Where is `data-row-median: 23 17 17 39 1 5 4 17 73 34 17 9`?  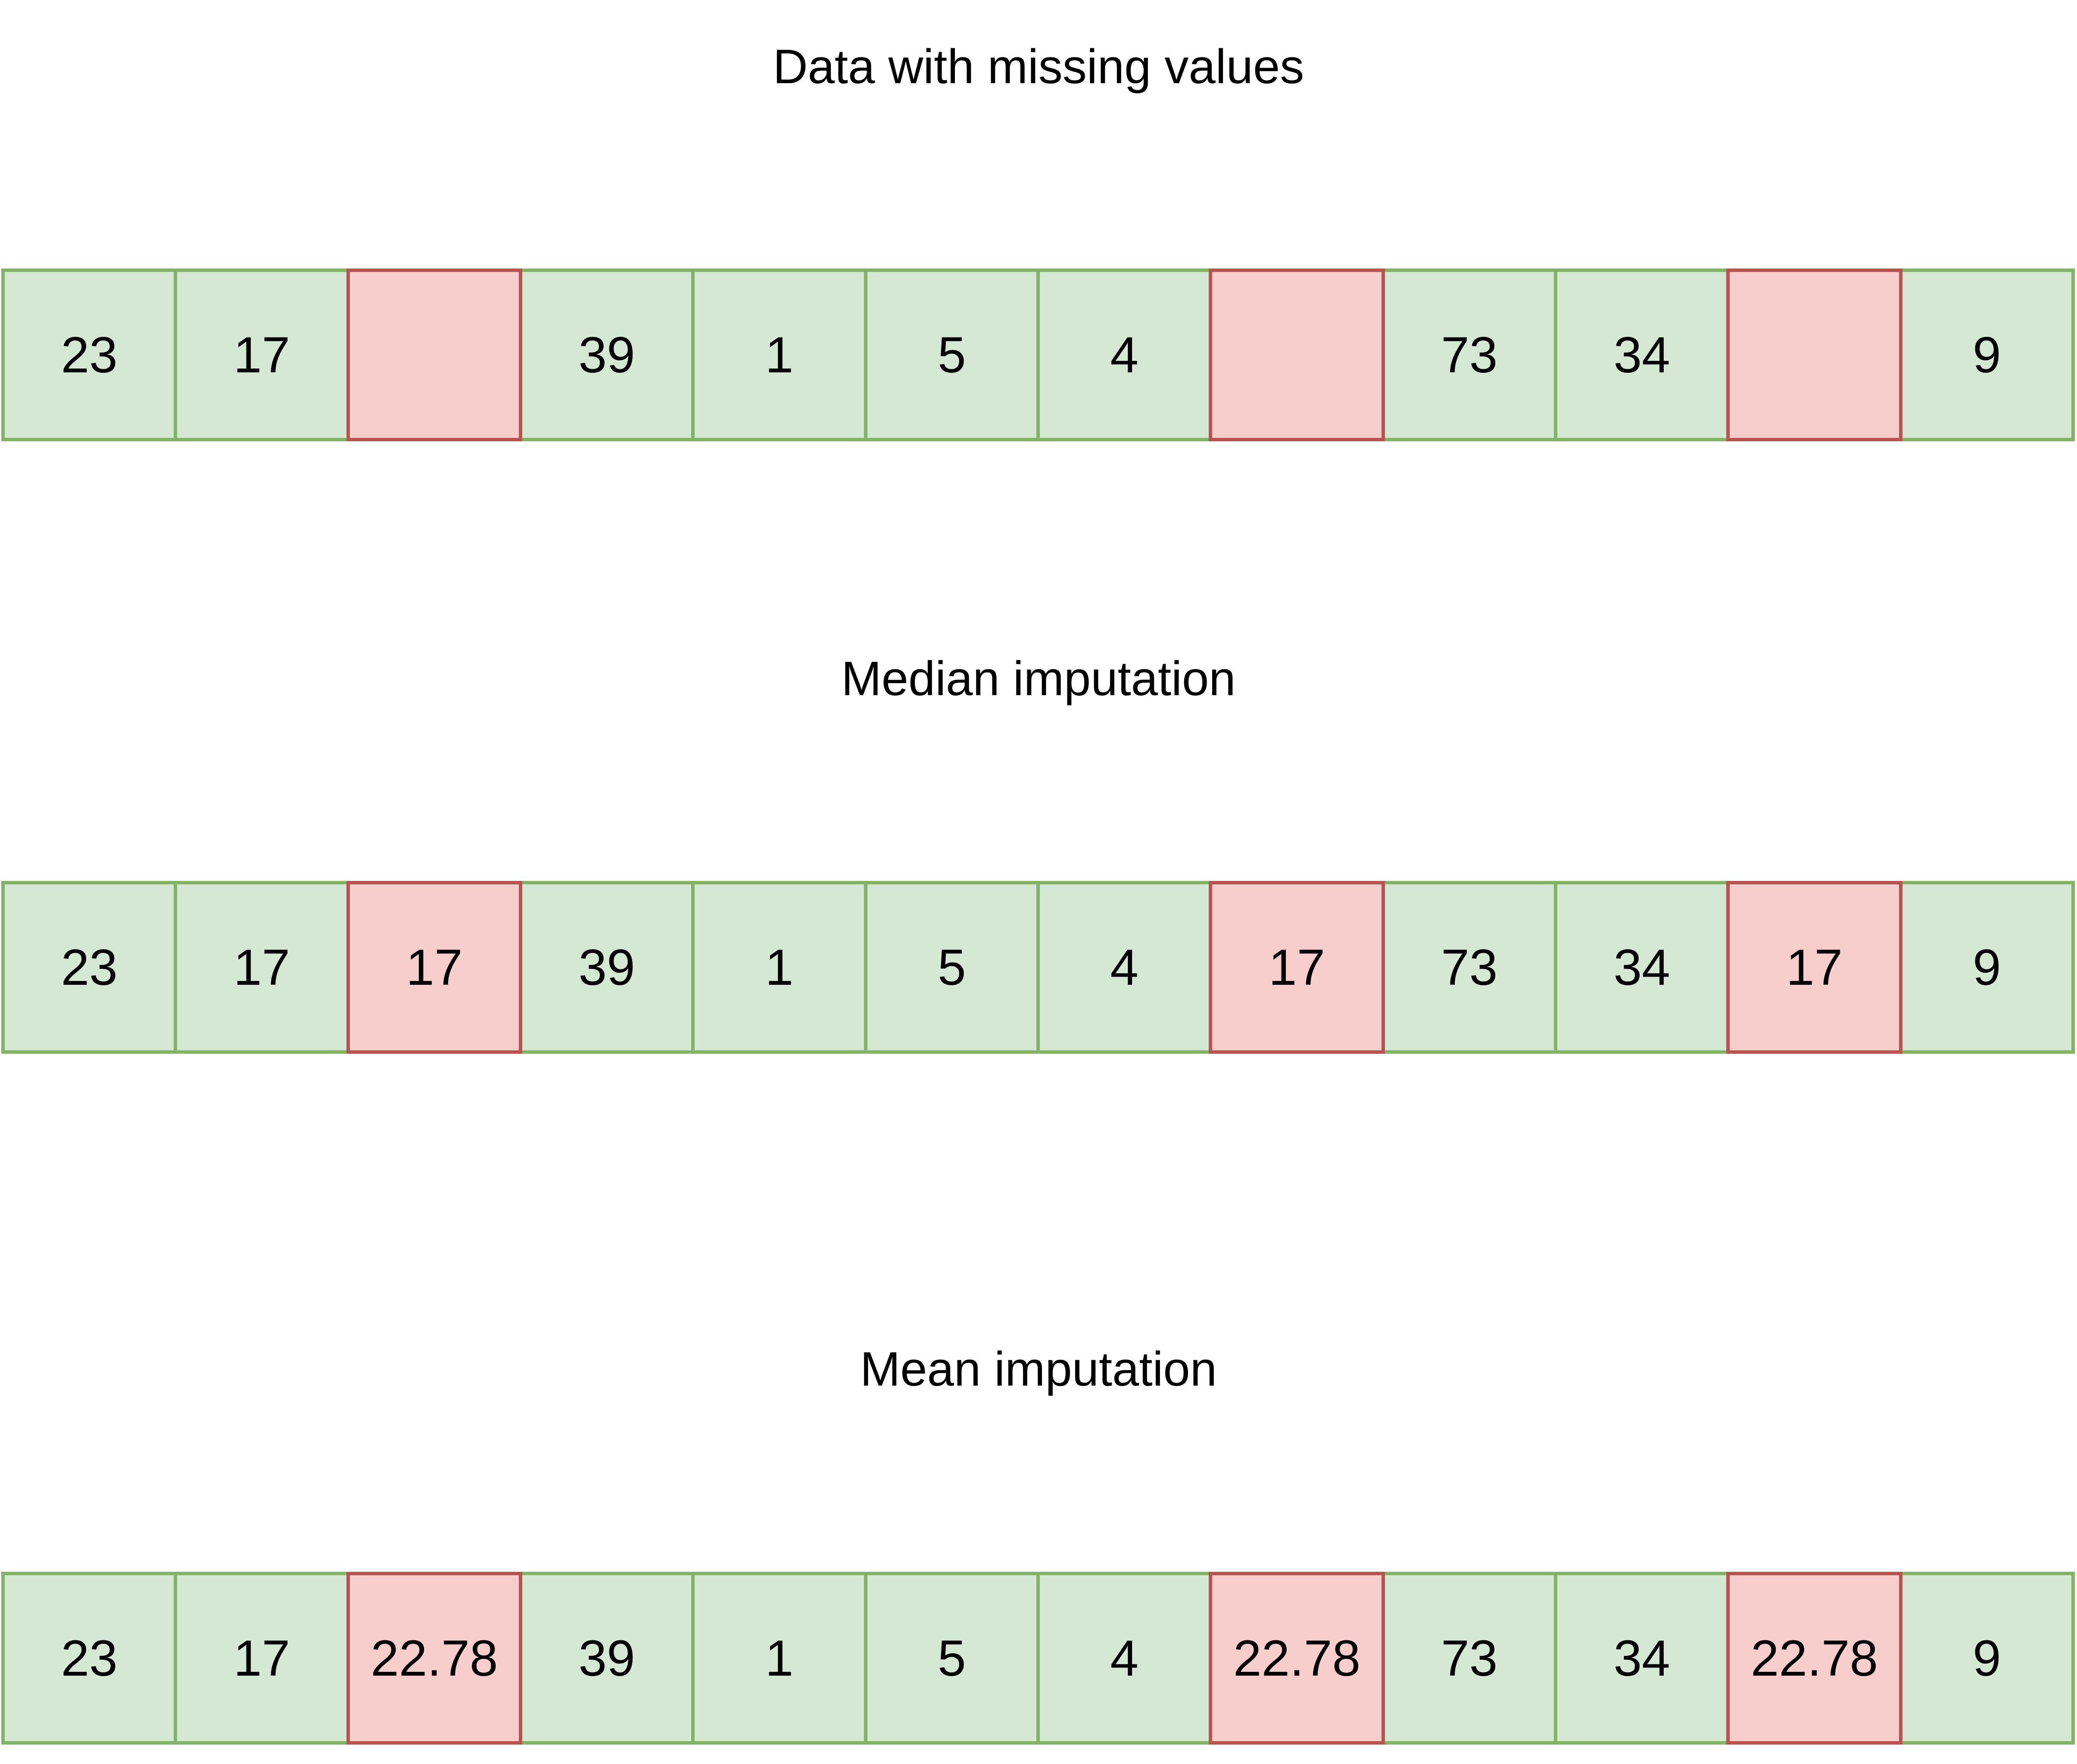
data-row-median: 23 17 17 39 1 5 4 17 73 34 17 9 is located at coordinates (1038, 967).